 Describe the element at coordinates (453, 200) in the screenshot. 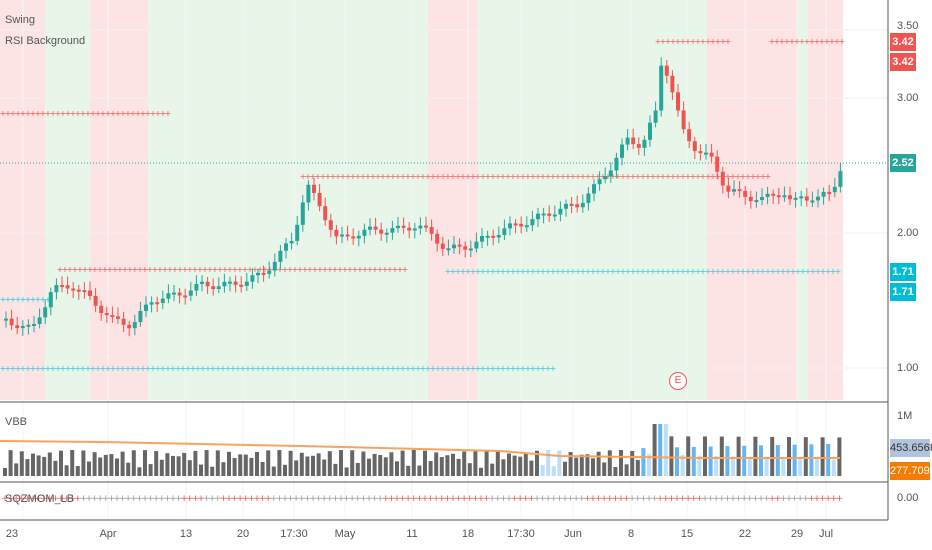

I see `rsi-zone` at that location.